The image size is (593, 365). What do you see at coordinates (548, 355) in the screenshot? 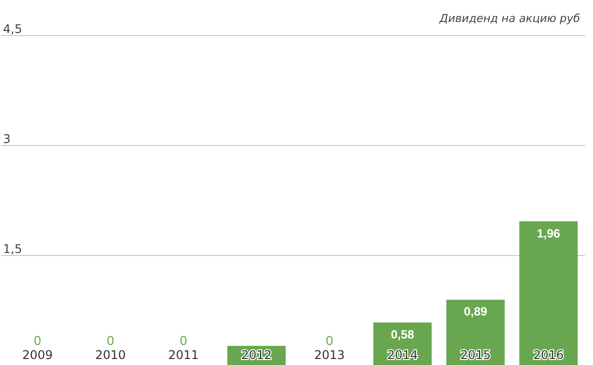
I see `x-tick-label: 2016` at bounding box center [548, 355].